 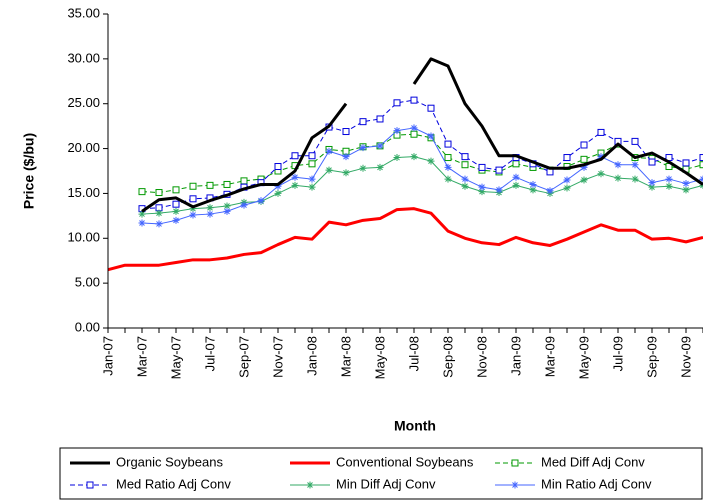 I want to click on x-tick-label: May-09, so click(x=583, y=357).